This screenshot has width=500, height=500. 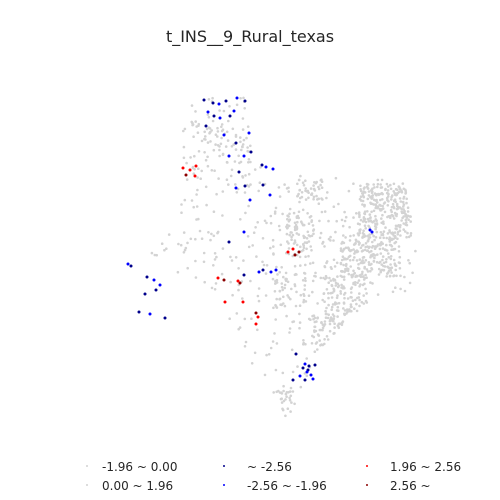 What do you see at coordinates (256, 313) in the screenshot?
I see `significant-point-high-extreme` at bounding box center [256, 313].